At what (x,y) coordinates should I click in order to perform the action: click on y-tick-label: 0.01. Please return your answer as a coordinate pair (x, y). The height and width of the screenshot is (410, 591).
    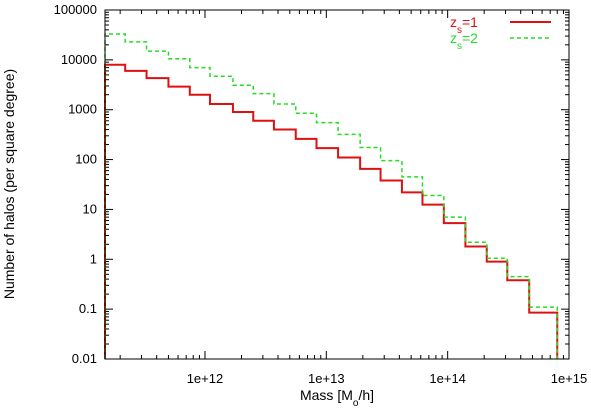
    Looking at the image, I should click on (84, 358).